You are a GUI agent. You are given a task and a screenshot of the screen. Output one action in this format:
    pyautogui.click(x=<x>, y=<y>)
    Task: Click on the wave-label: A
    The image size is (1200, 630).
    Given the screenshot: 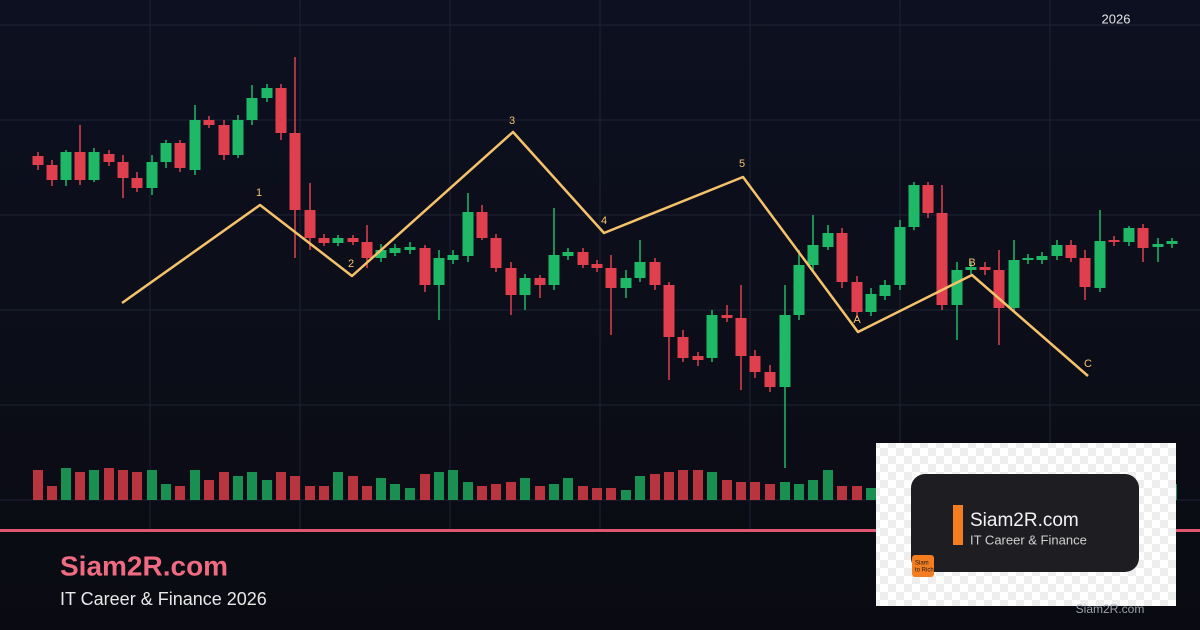 What is the action you would take?
    pyautogui.click(x=857, y=320)
    